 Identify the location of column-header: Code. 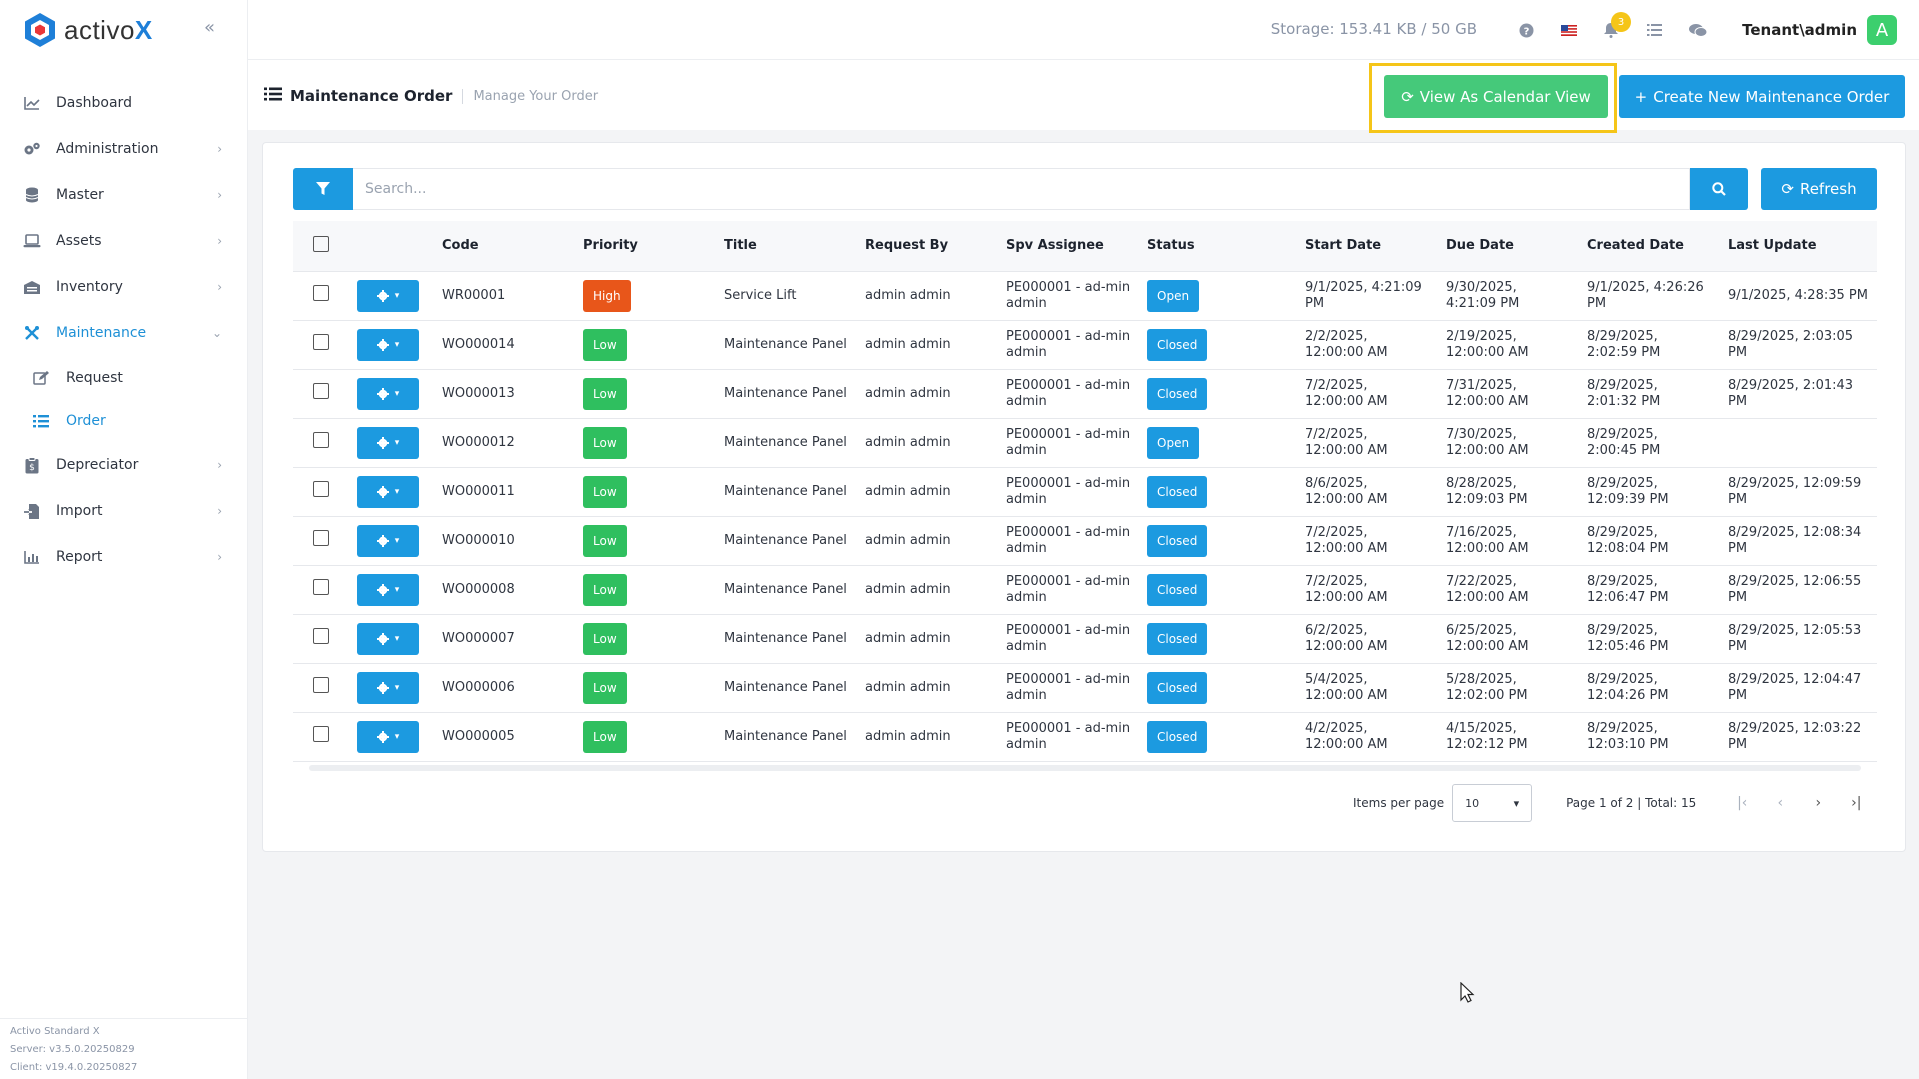
(504, 246).